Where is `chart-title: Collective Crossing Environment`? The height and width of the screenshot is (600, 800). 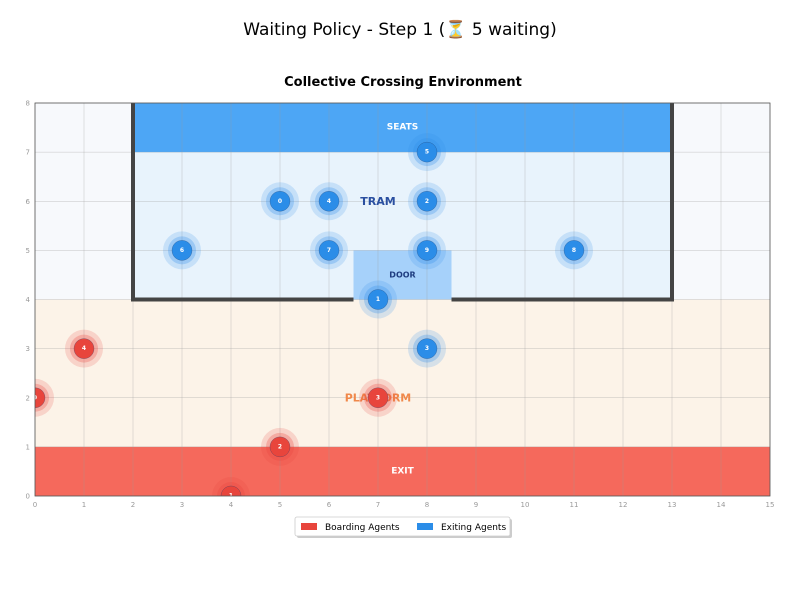 chart-title: Collective Crossing Environment is located at coordinates (403, 82).